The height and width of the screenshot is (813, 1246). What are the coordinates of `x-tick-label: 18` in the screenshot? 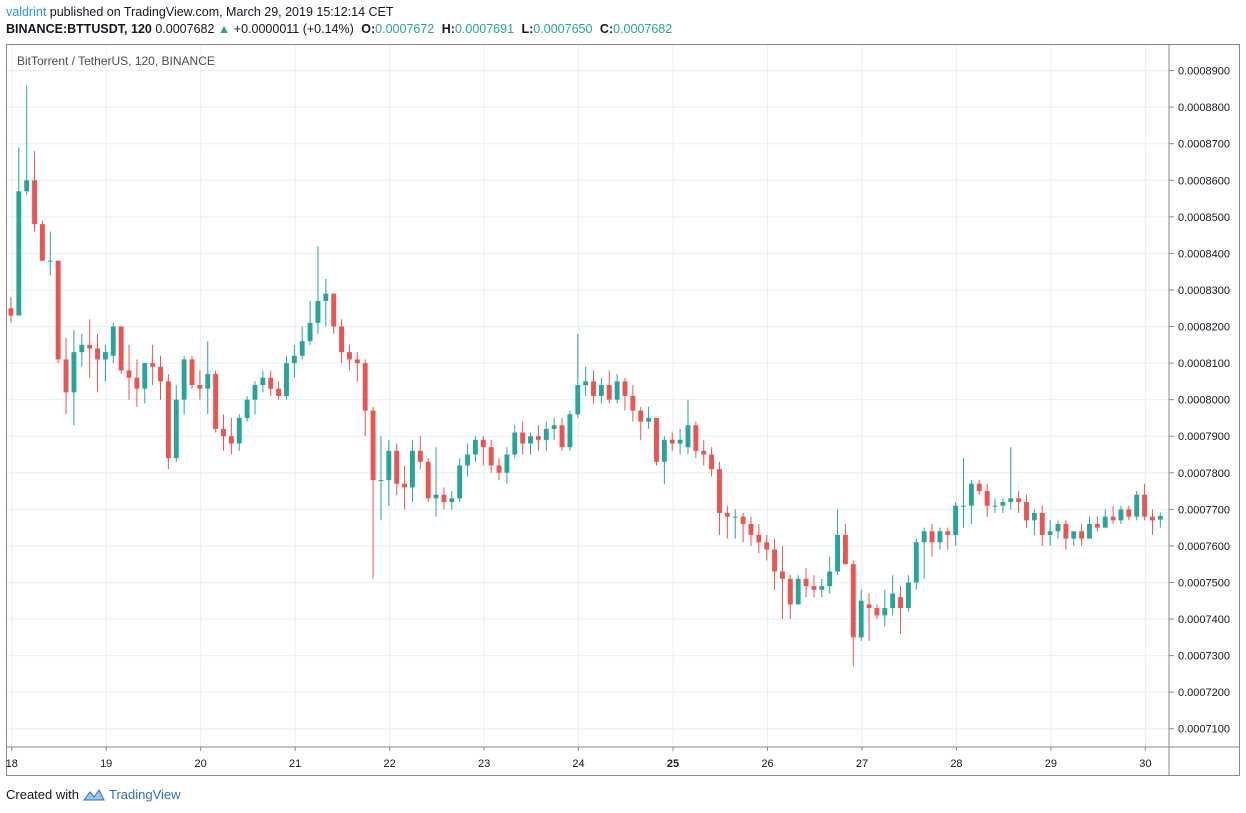 It's located at (12, 764).